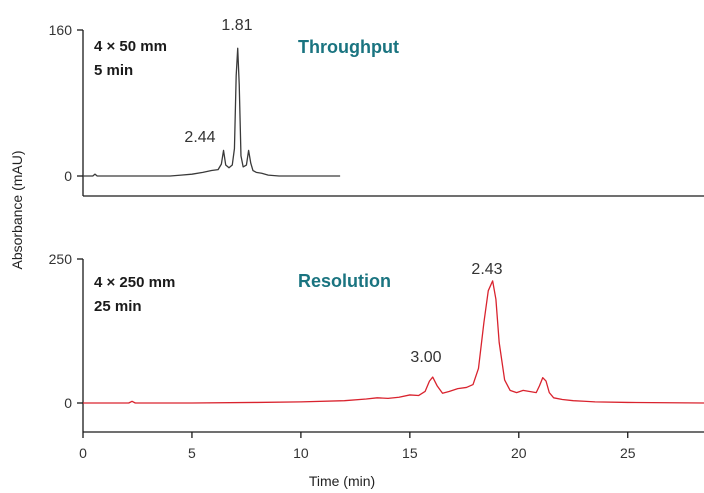 The image size is (704, 493). What do you see at coordinates (236, 25) in the screenshot?
I see `peak-label-1.81: 1.81` at bounding box center [236, 25].